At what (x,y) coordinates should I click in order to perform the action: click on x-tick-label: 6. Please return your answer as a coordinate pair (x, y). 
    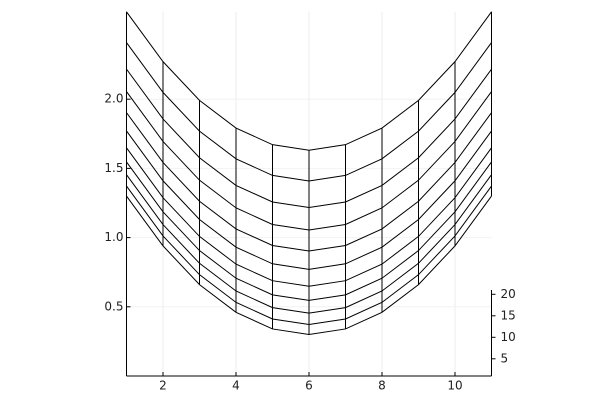
    Looking at the image, I should click on (309, 386).